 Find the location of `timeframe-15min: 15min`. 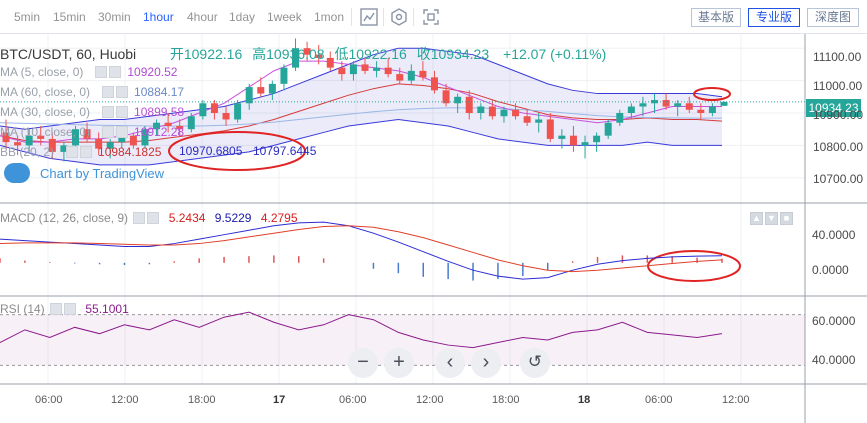

timeframe-15min: 15min is located at coordinates (69, 17).